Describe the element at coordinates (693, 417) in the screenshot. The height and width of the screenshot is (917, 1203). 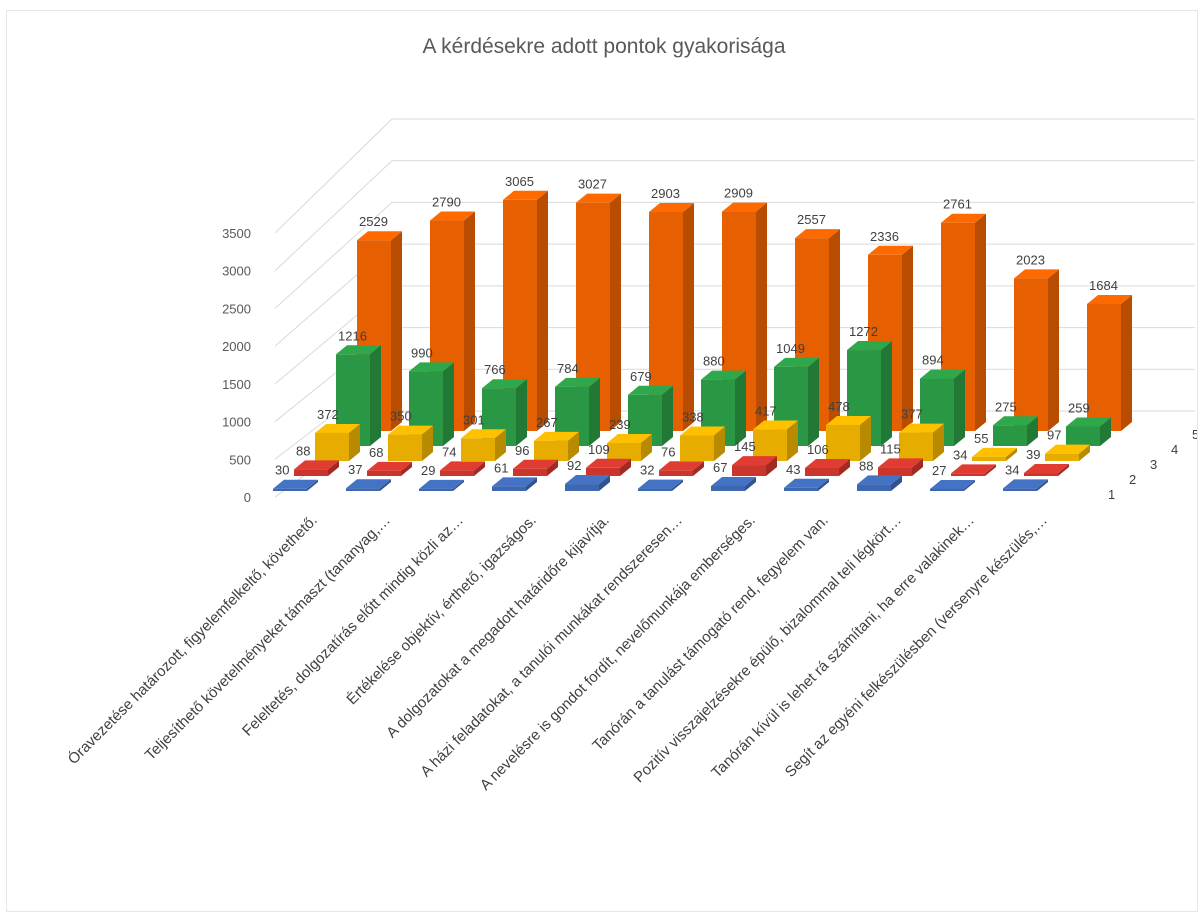
I see `data-label: 338` at that location.